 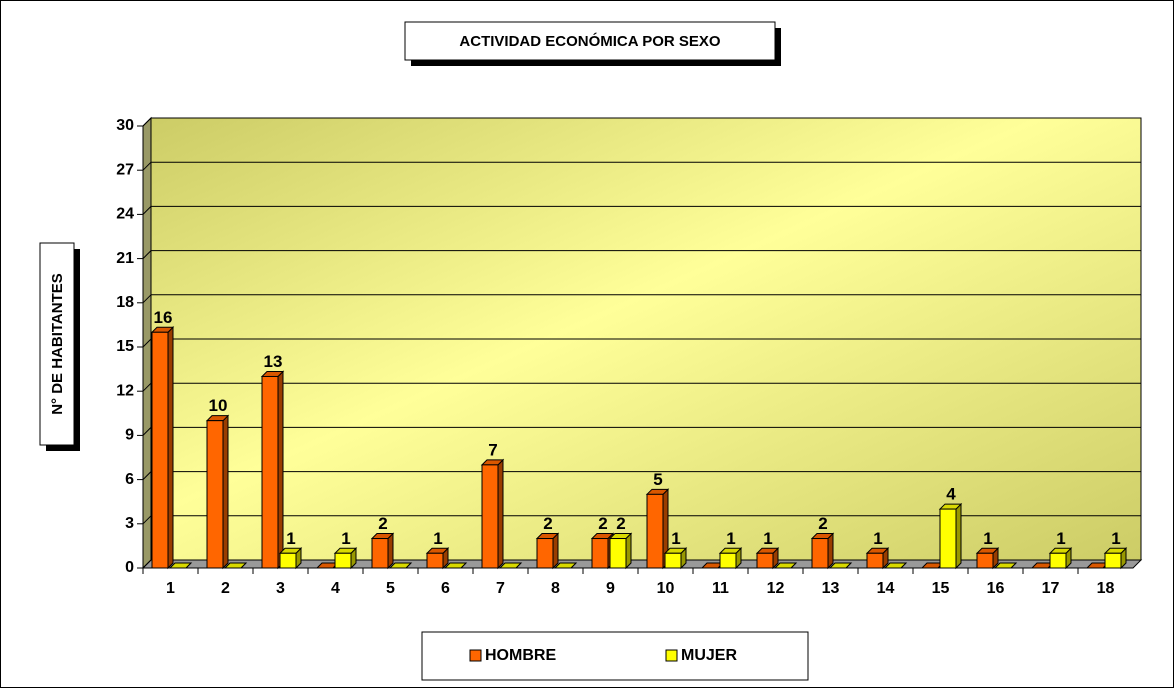 What do you see at coordinates (831, 588) in the screenshot?
I see `x-tick-label: 13` at bounding box center [831, 588].